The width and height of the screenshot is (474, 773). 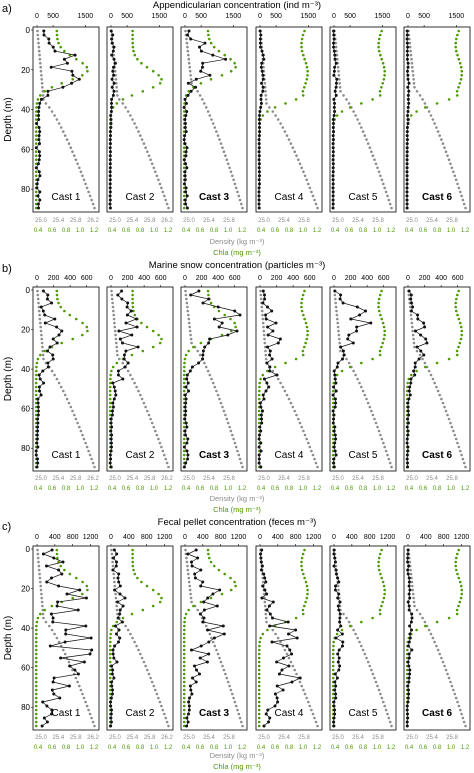 I want to click on cast-label: Cast 4, so click(x=289, y=713).